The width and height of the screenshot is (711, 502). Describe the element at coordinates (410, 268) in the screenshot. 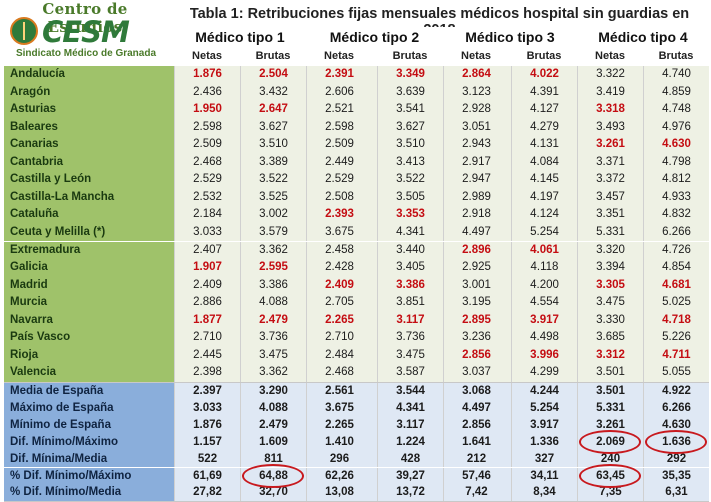

I see `value-cell: 3.405` at that location.